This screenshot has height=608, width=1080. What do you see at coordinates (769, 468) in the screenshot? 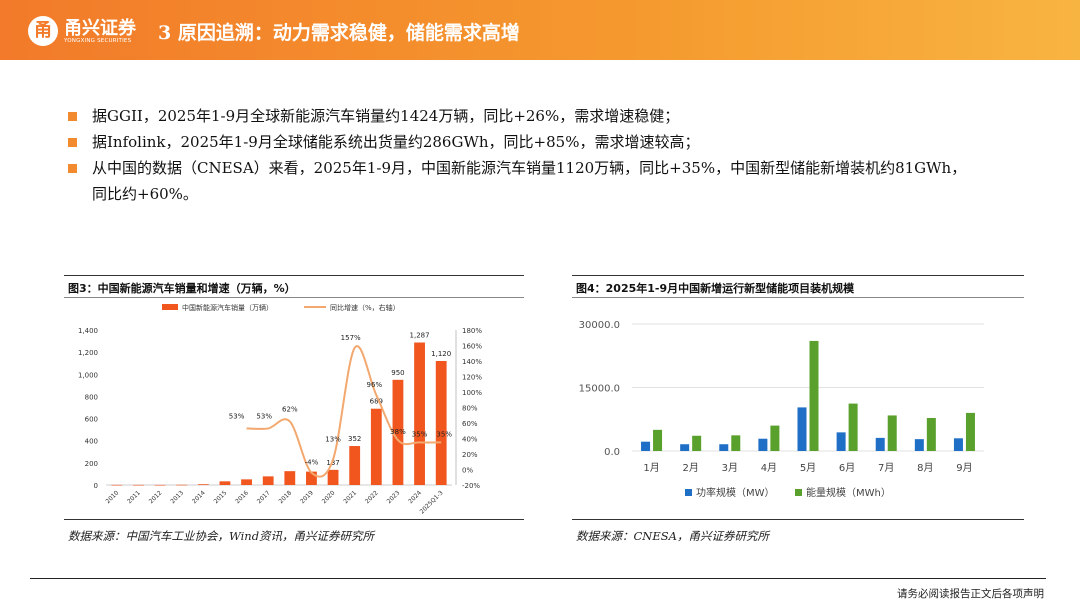
I see `x-tick-label: 4月` at bounding box center [769, 468].